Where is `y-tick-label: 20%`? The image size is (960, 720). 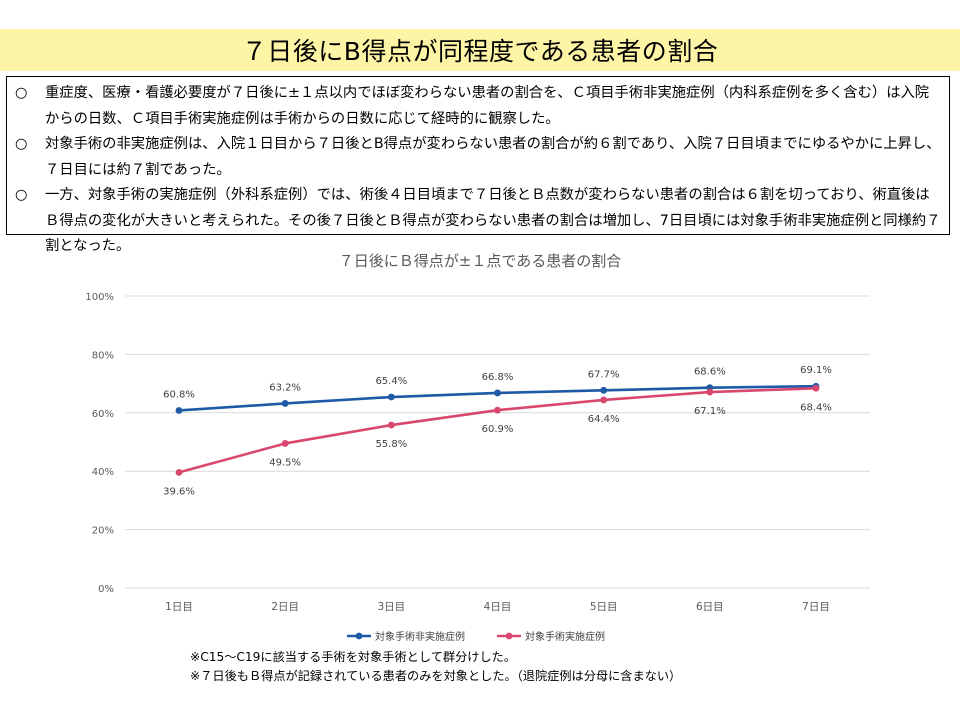
y-tick-label: 20% is located at coordinates (103, 531).